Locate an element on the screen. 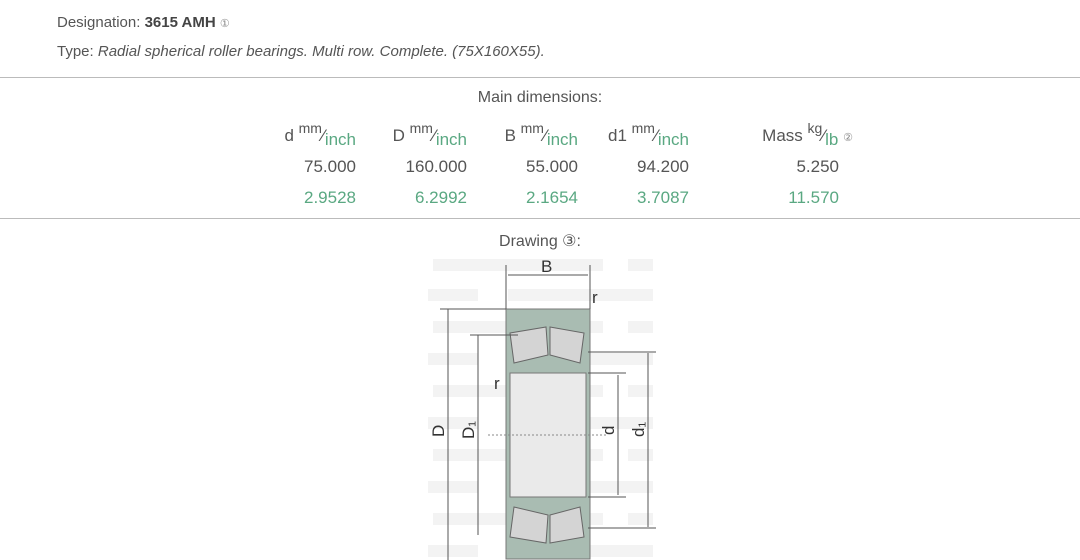  designation-line: Designation: 3615 AMH ① is located at coordinates (143, 22).